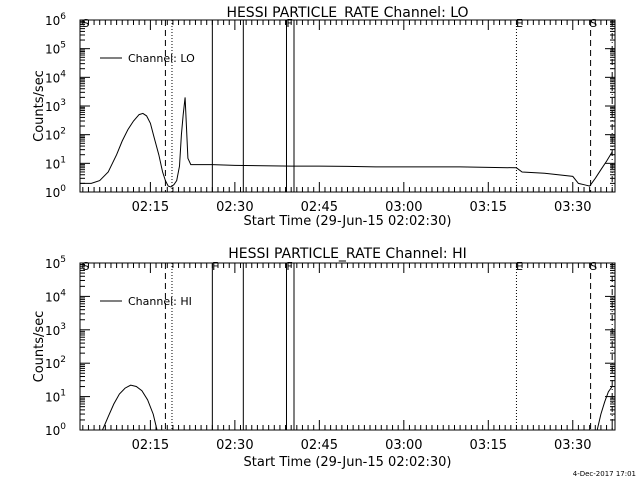  What do you see at coordinates (160, 301) in the screenshot?
I see `legend-label: Channel: HI` at bounding box center [160, 301].